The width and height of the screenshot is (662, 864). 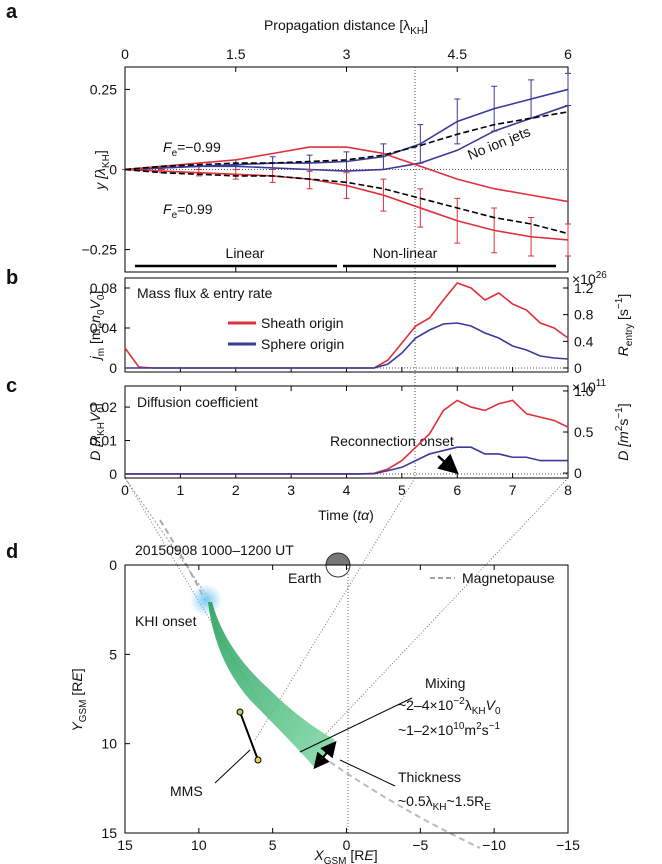 I want to click on mms-pointer, so click(x=232, y=766).